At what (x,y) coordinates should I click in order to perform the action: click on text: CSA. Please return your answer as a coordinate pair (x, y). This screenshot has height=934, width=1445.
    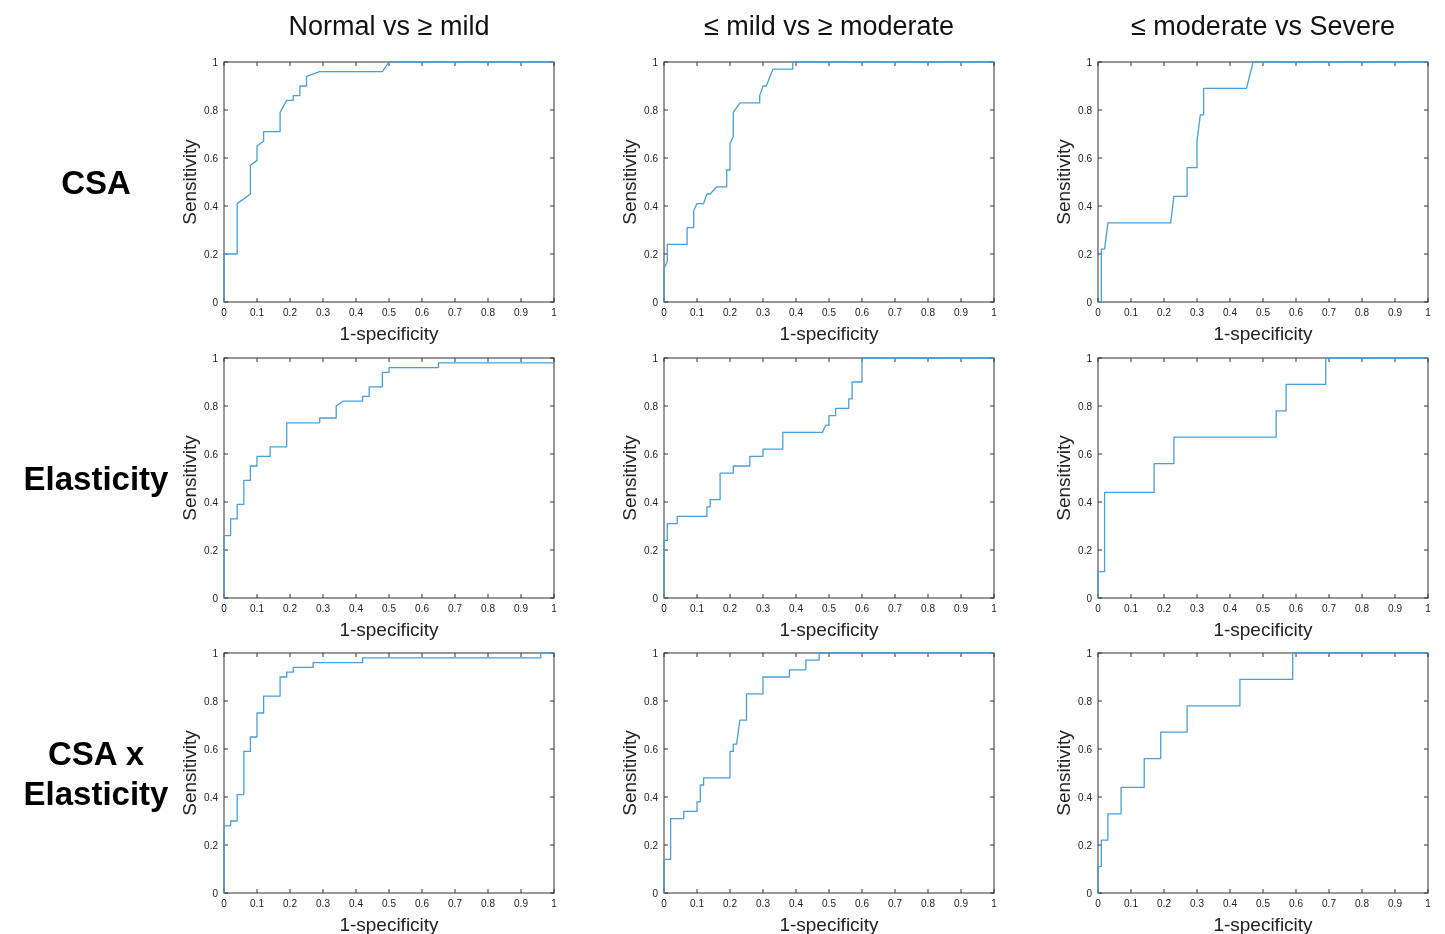
    Looking at the image, I should click on (96, 182).